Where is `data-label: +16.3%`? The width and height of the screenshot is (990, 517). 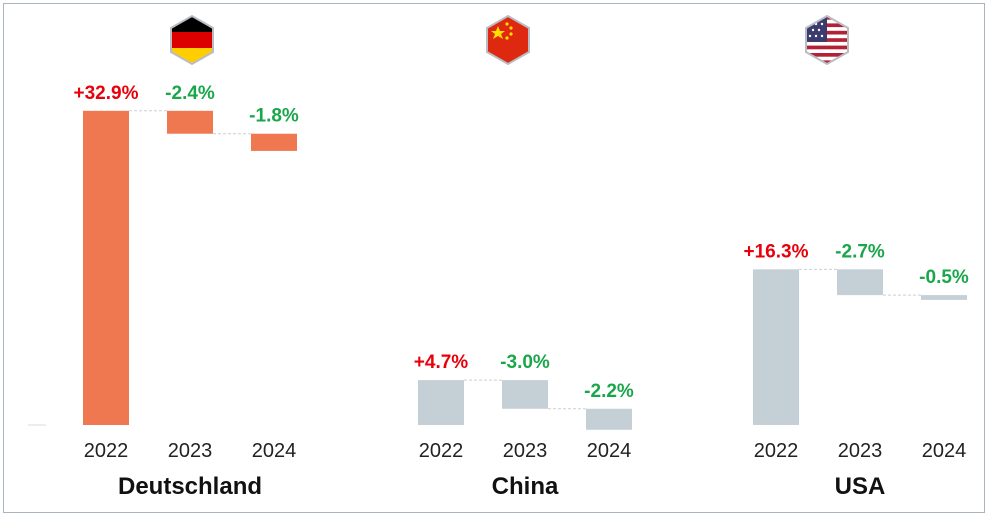 data-label: +16.3% is located at coordinates (776, 251).